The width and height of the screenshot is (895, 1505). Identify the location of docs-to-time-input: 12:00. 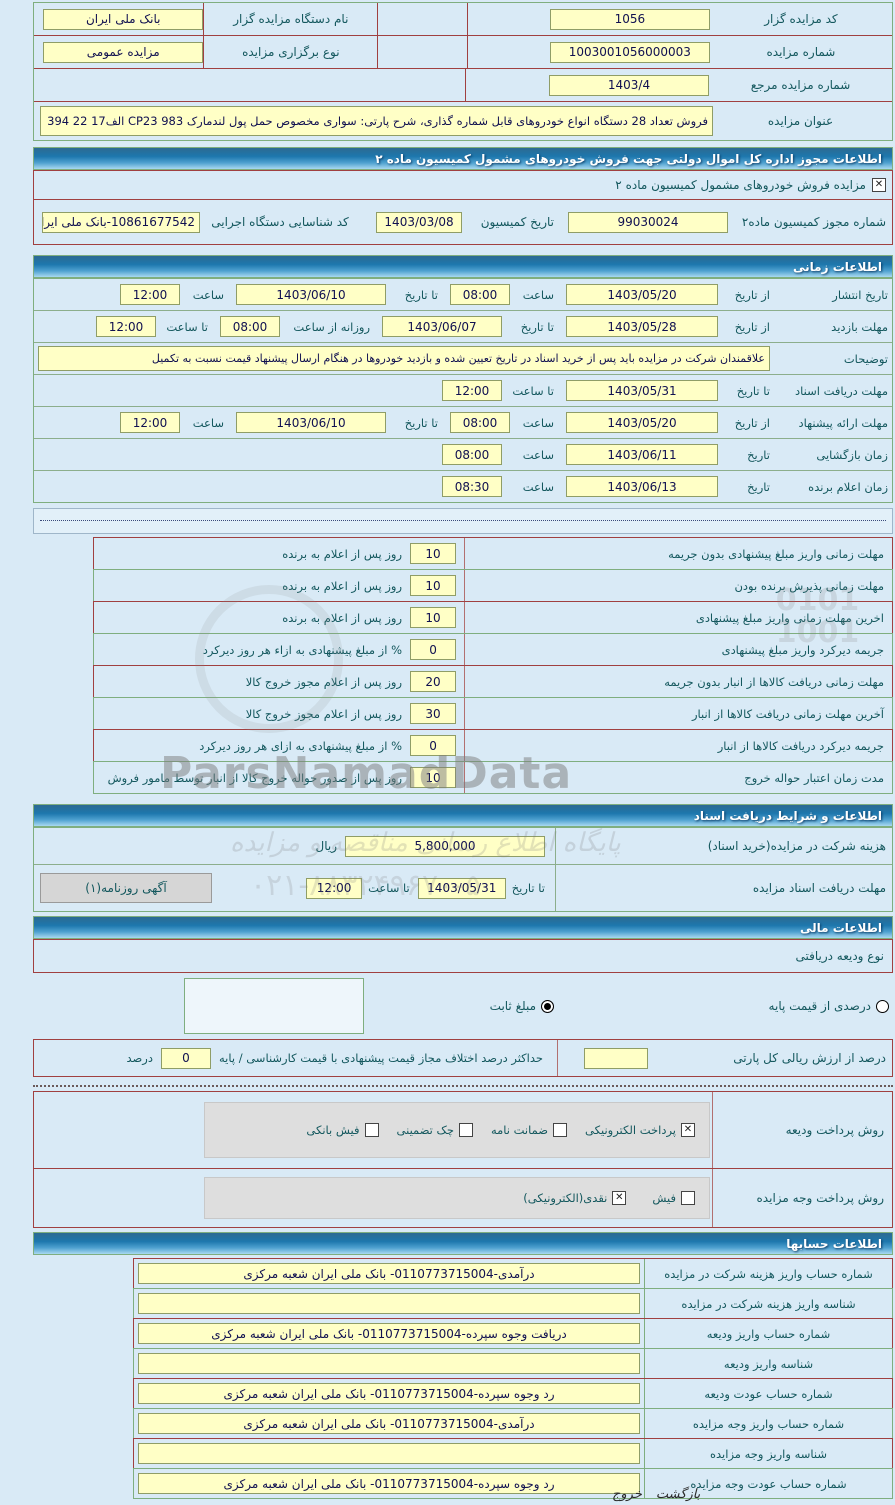
(472, 390).